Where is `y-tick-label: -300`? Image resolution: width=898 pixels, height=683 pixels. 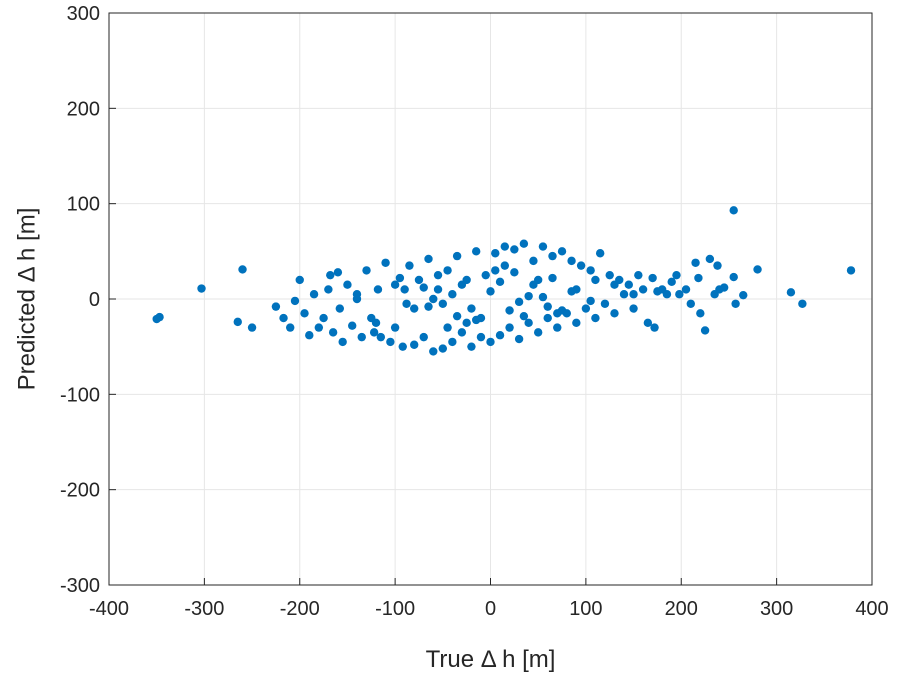 y-tick-label: -300 is located at coordinates (80, 586).